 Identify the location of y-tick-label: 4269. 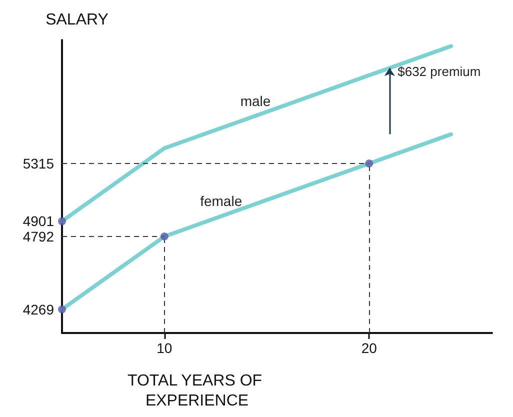
(38, 309).